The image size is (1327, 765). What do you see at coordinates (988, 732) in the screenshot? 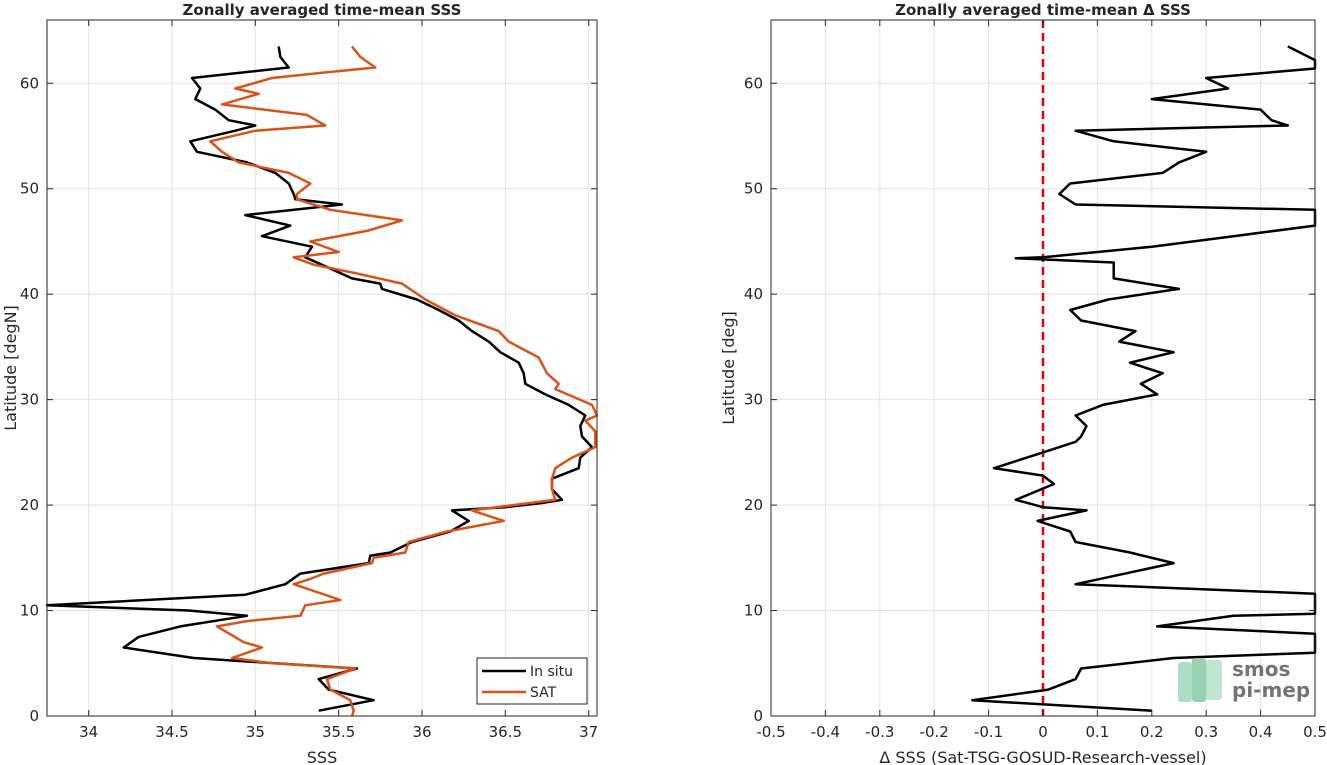
I see `x-tick-label: -0.1` at bounding box center [988, 732].